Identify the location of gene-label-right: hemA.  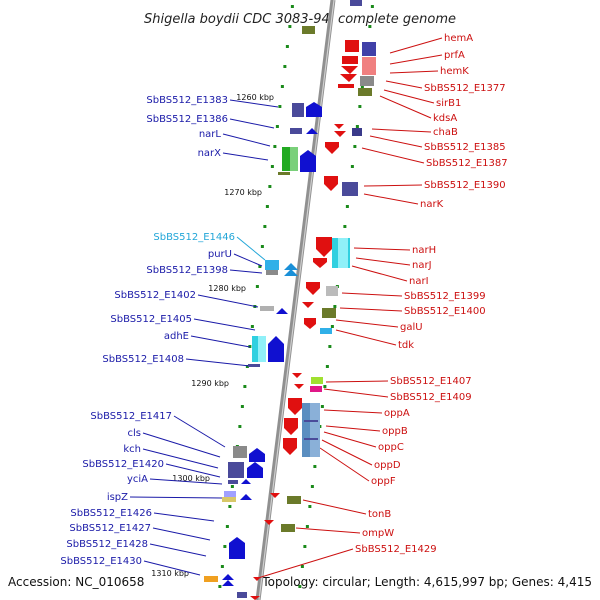
(458, 38).